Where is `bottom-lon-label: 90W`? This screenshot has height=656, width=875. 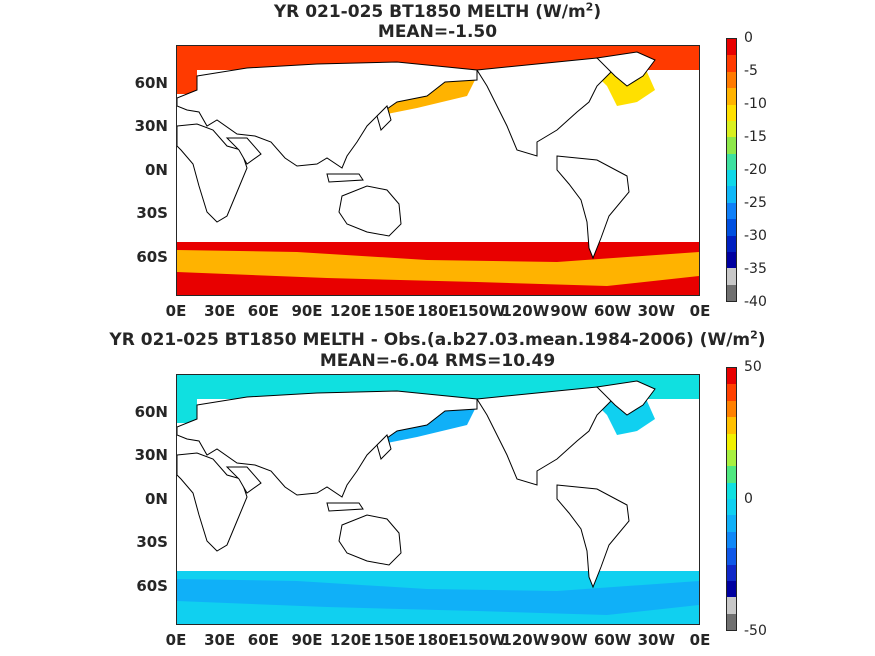
bottom-lon-label: 90W is located at coordinates (569, 640).